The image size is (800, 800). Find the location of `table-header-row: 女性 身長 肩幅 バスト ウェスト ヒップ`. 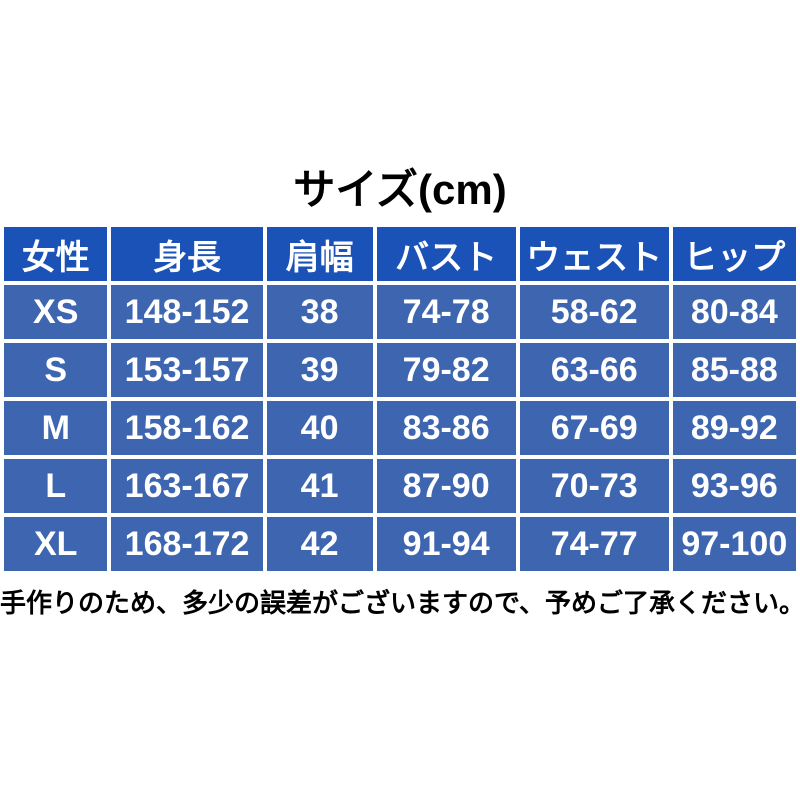

table-header-row: 女性 身長 肩幅 バスト ウェスト ヒップ is located at coordinates (400, 254).